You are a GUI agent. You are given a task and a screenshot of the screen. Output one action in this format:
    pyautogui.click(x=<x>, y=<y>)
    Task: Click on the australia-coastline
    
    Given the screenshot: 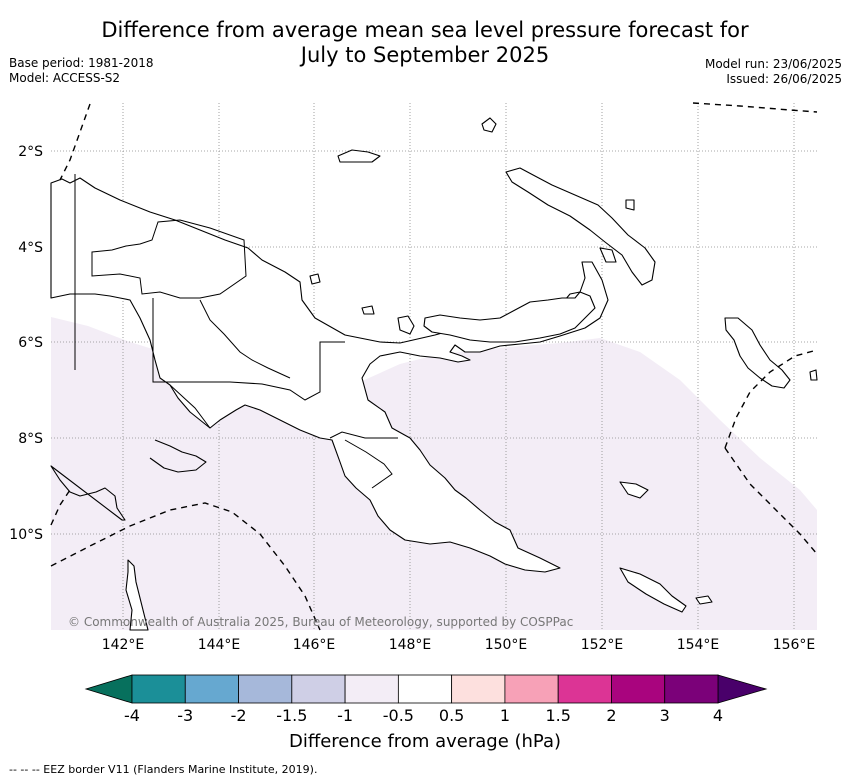 What is the action you would take?
    pyautogui.click(x=88, y=493)
    